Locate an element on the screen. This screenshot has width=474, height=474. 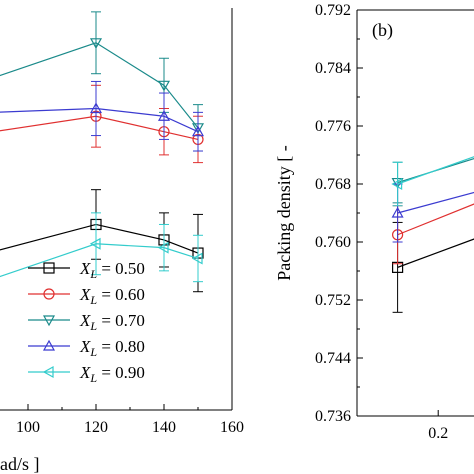
x-tick-label: 0.2 is located at coordinates (438, 433).